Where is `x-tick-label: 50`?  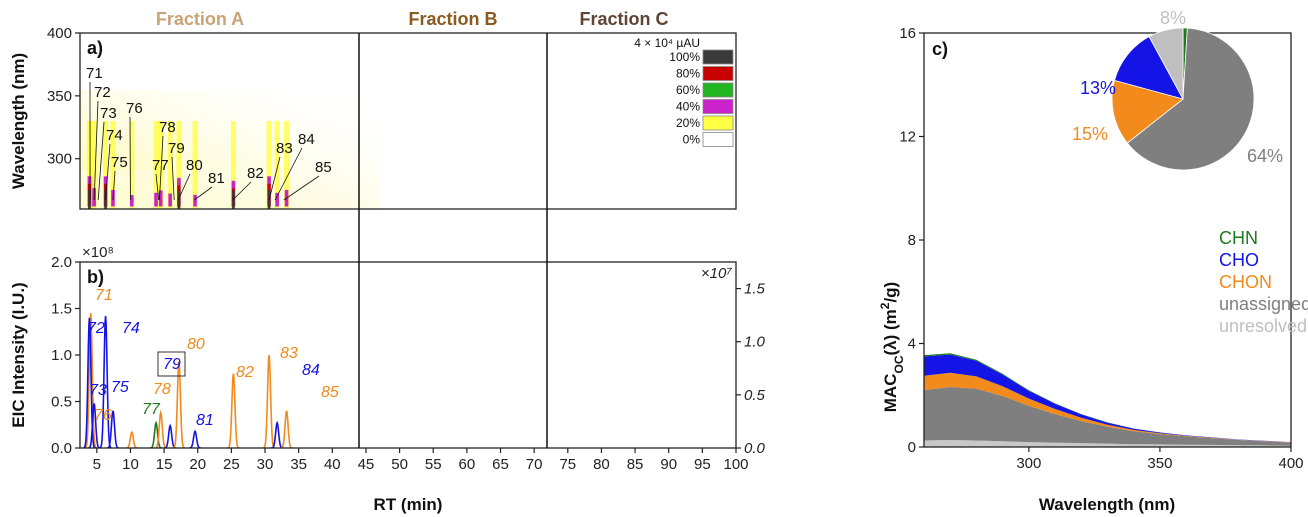 x-tick-label: 50 is located at coordinates (399, 464).